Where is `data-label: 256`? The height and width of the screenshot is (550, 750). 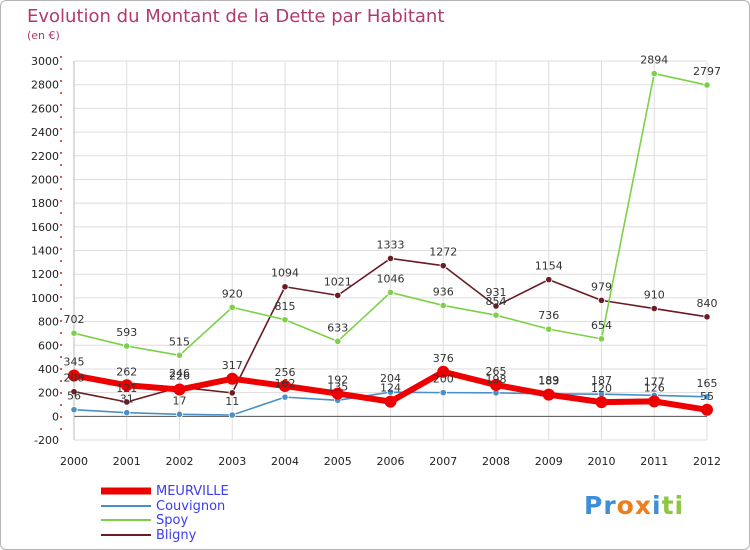
data-label: 256 is located at coordinates (285, 372).